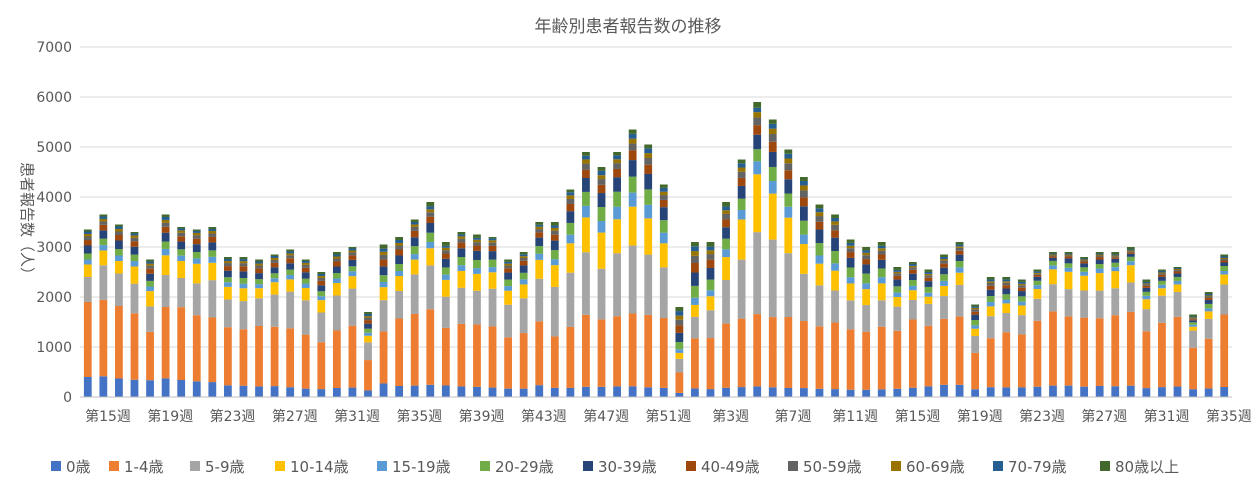  I want to click on x-tick-label: 第35週, so click(1229, 416).